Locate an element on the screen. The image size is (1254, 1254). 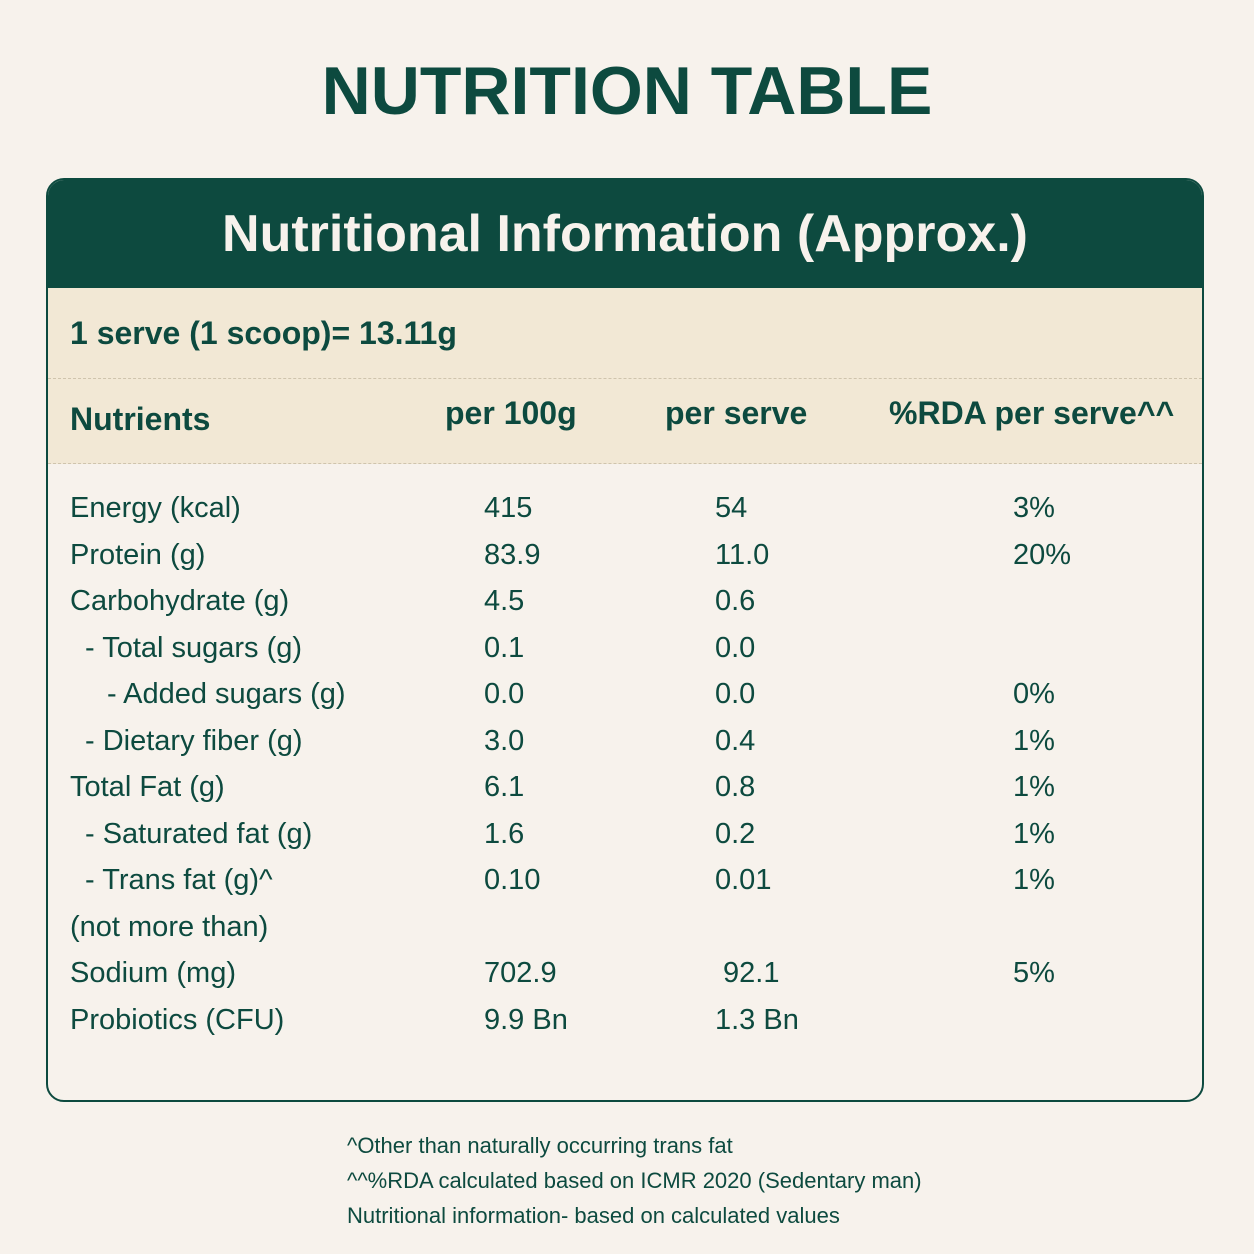
column-header-rda: %RDA per serve^^ is located at coordinates (1032, 413).